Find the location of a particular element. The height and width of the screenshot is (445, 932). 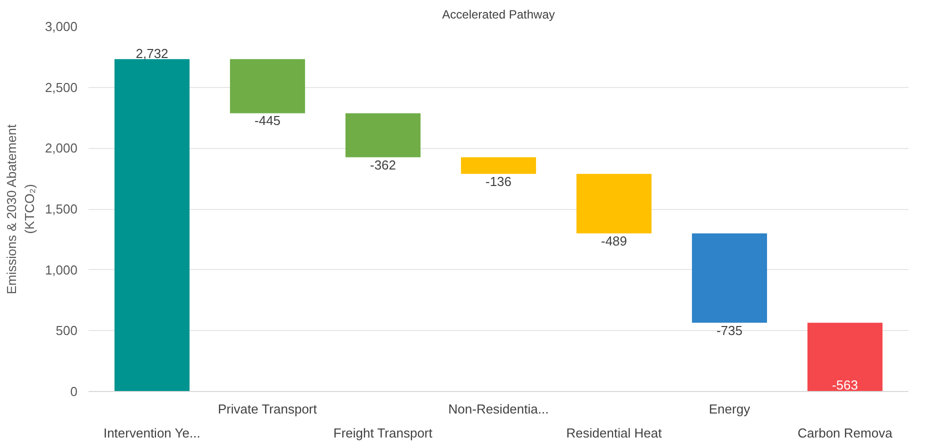

data-label: 2,732 is located at coordinates (152, 54).